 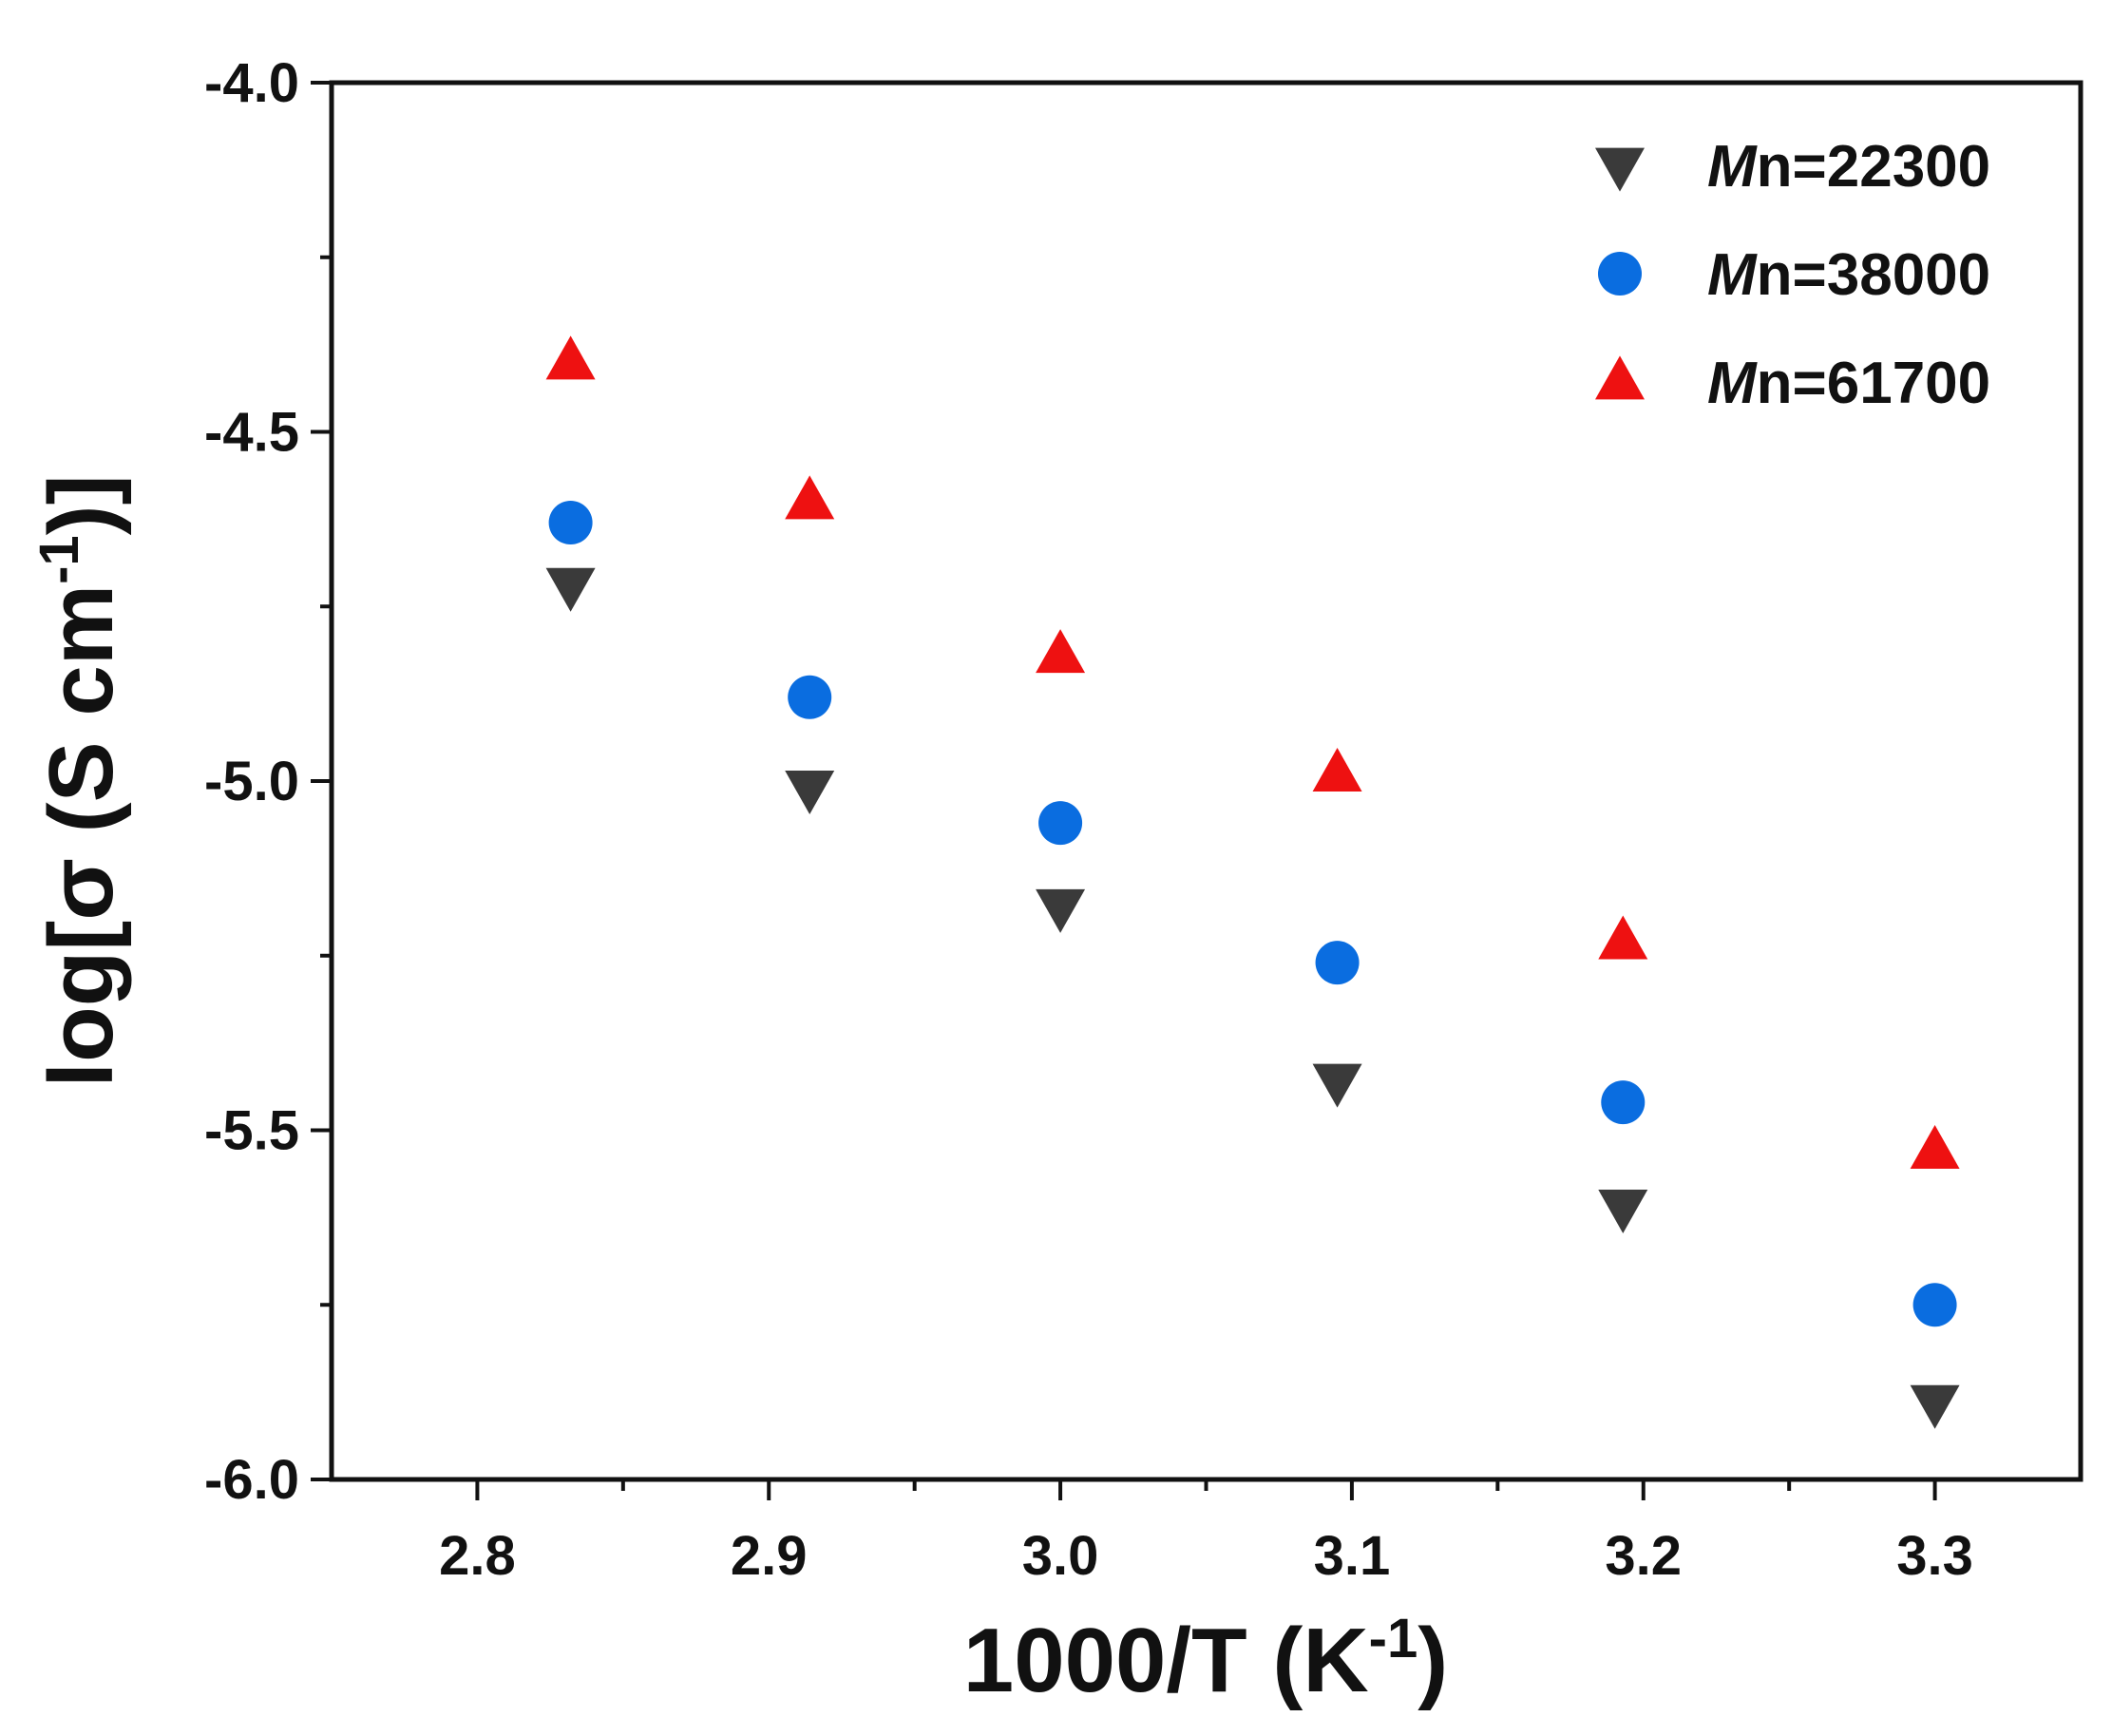 What do you see at coordinates (251, 1480) in the screenshot?
I see `y-tick-label: -6.0` at bounding box center [251, 1480].